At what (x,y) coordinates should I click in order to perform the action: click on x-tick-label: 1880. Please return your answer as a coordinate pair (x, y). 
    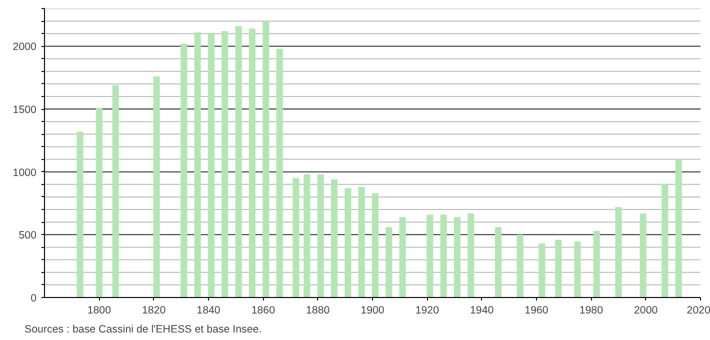
    Looking at the image, I should click on (318, 310).